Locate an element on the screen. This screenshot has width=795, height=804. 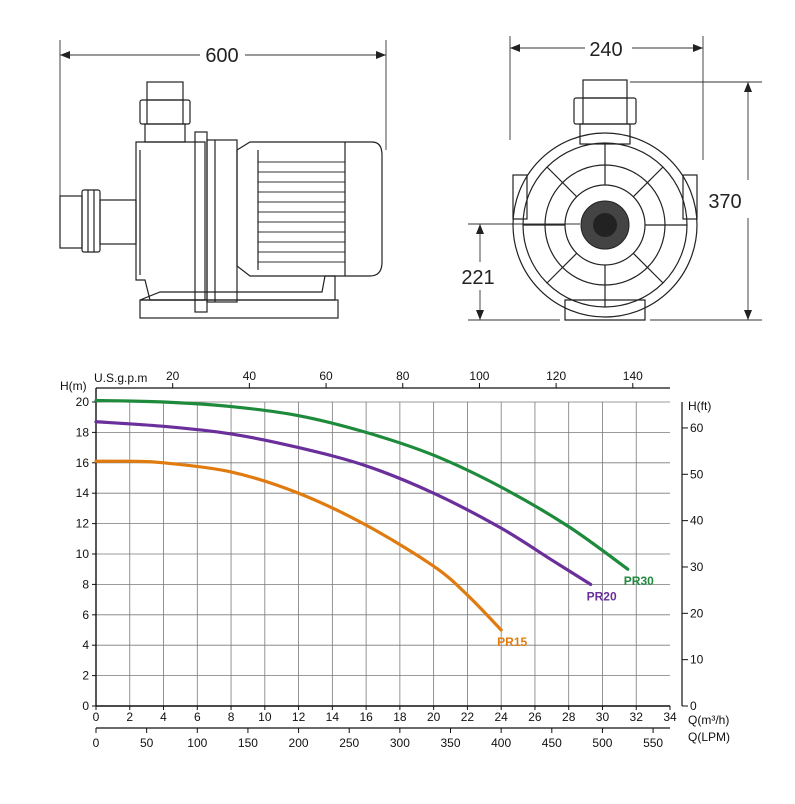
x2-tick-label: 550 is located at coordinates (653, 743).